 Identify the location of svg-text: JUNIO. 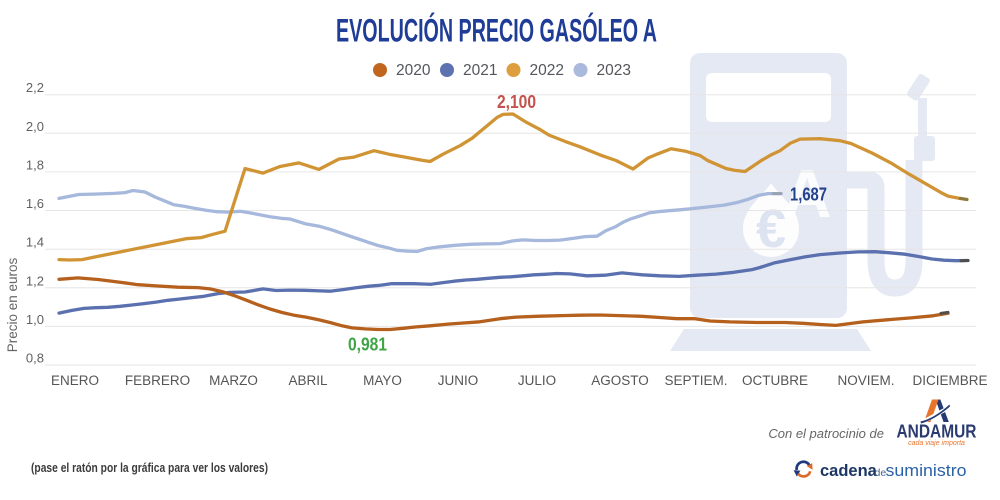
(458, 380).